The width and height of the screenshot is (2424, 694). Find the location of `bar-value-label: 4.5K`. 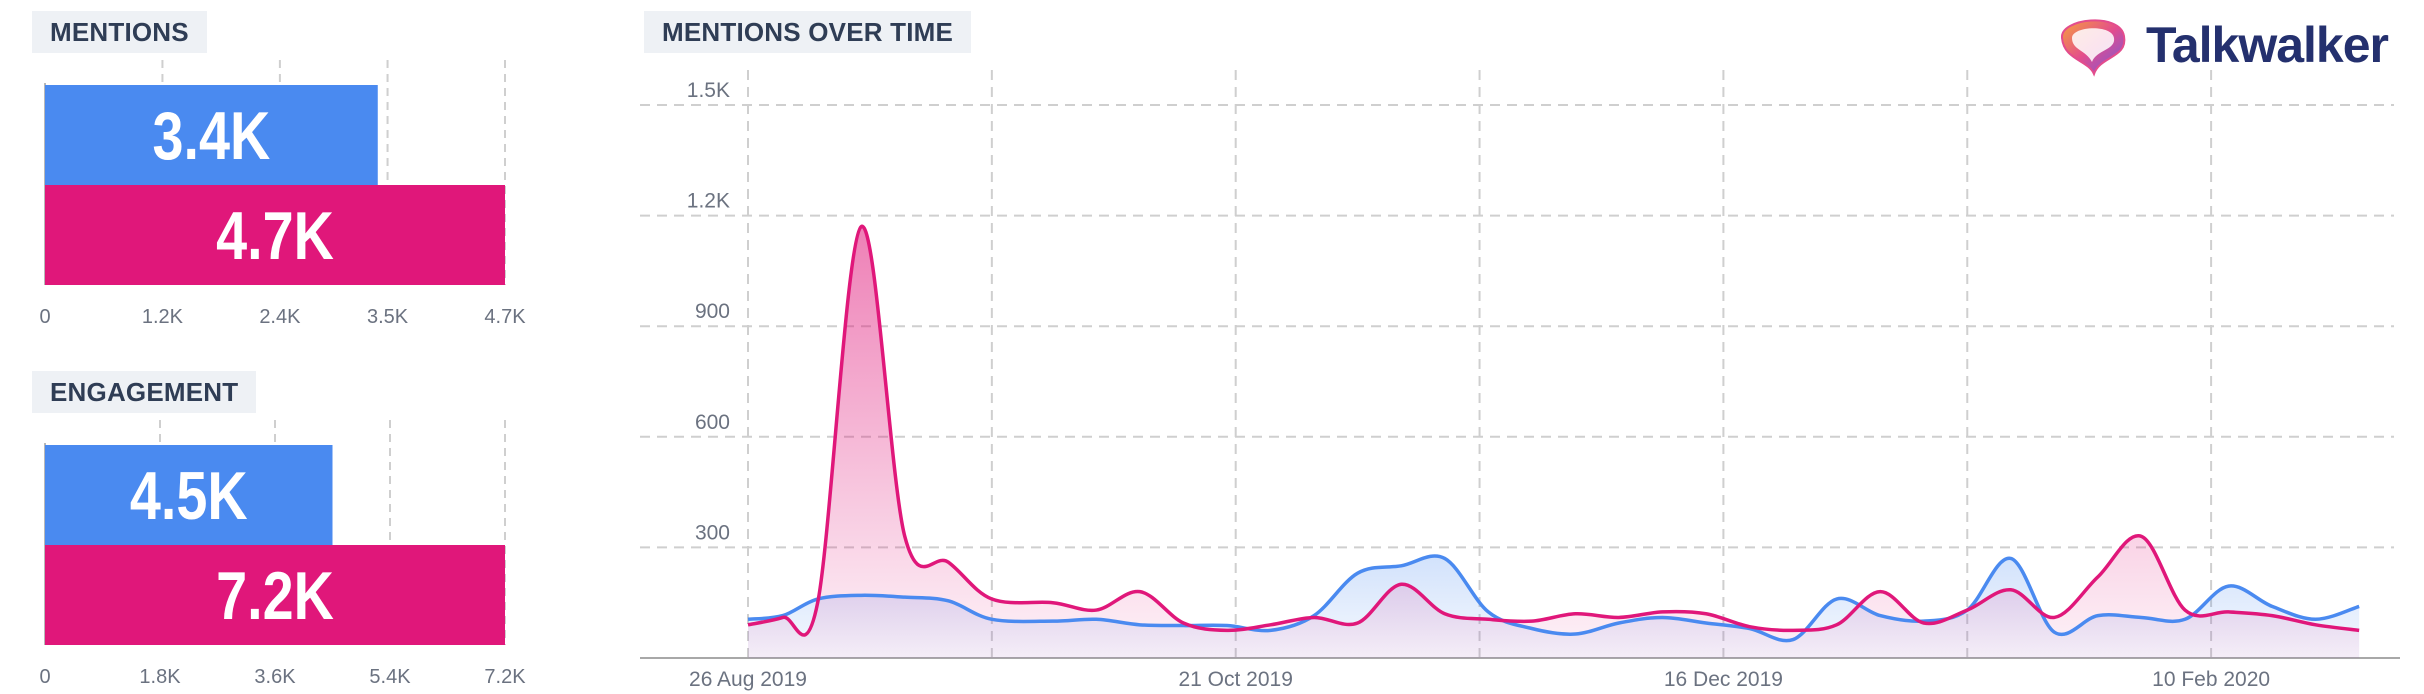

bar-value-label: 4.5K is located at coordinates (189, 496).